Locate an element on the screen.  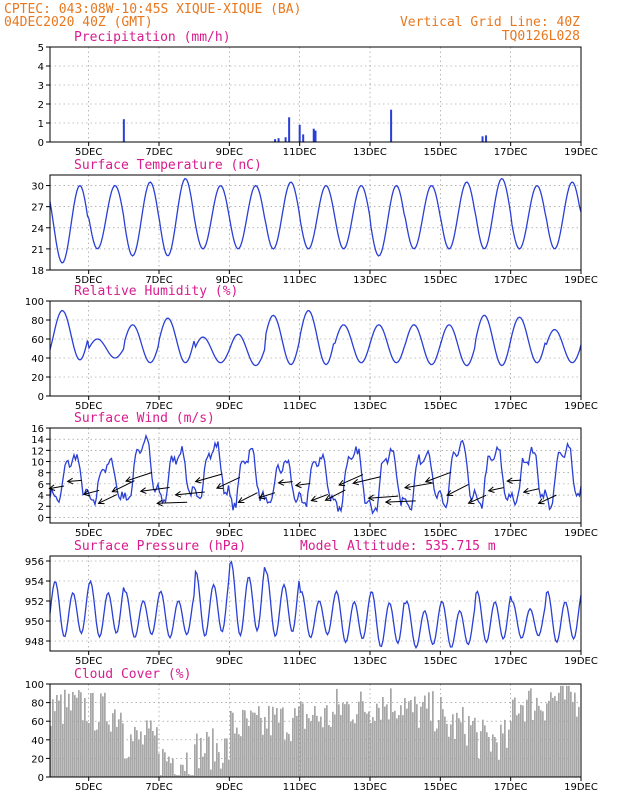
rh-series-line is located at coordinates (315, 338).